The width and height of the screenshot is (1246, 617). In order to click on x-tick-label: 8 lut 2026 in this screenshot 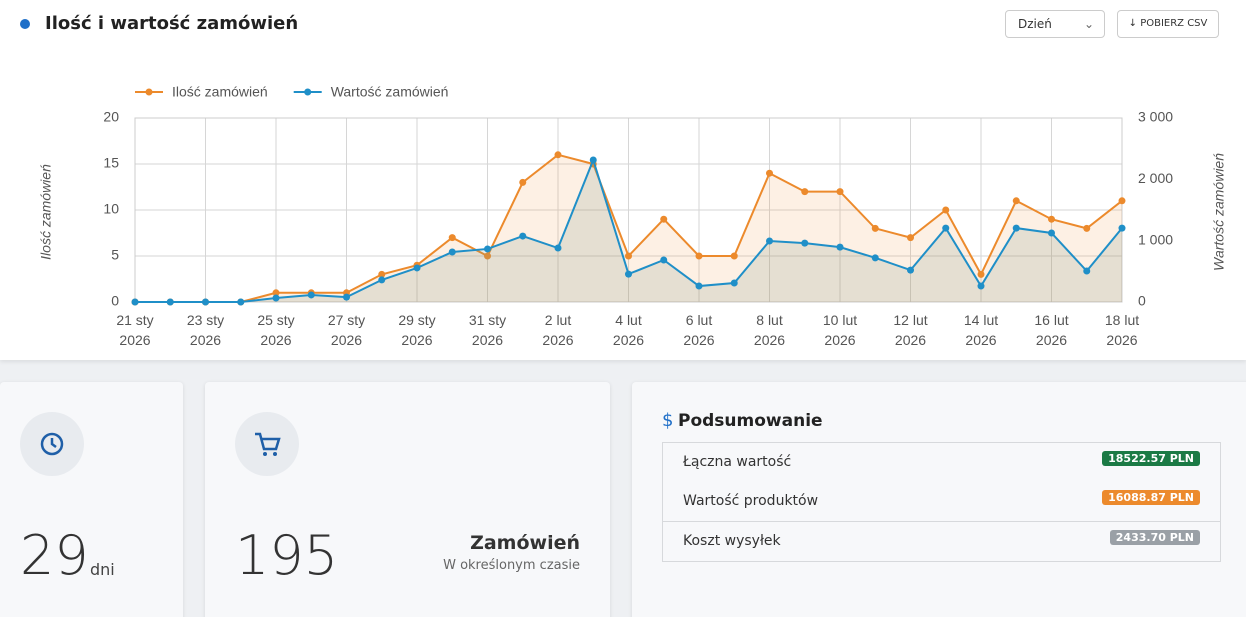, I will do `click(769, 330)`.